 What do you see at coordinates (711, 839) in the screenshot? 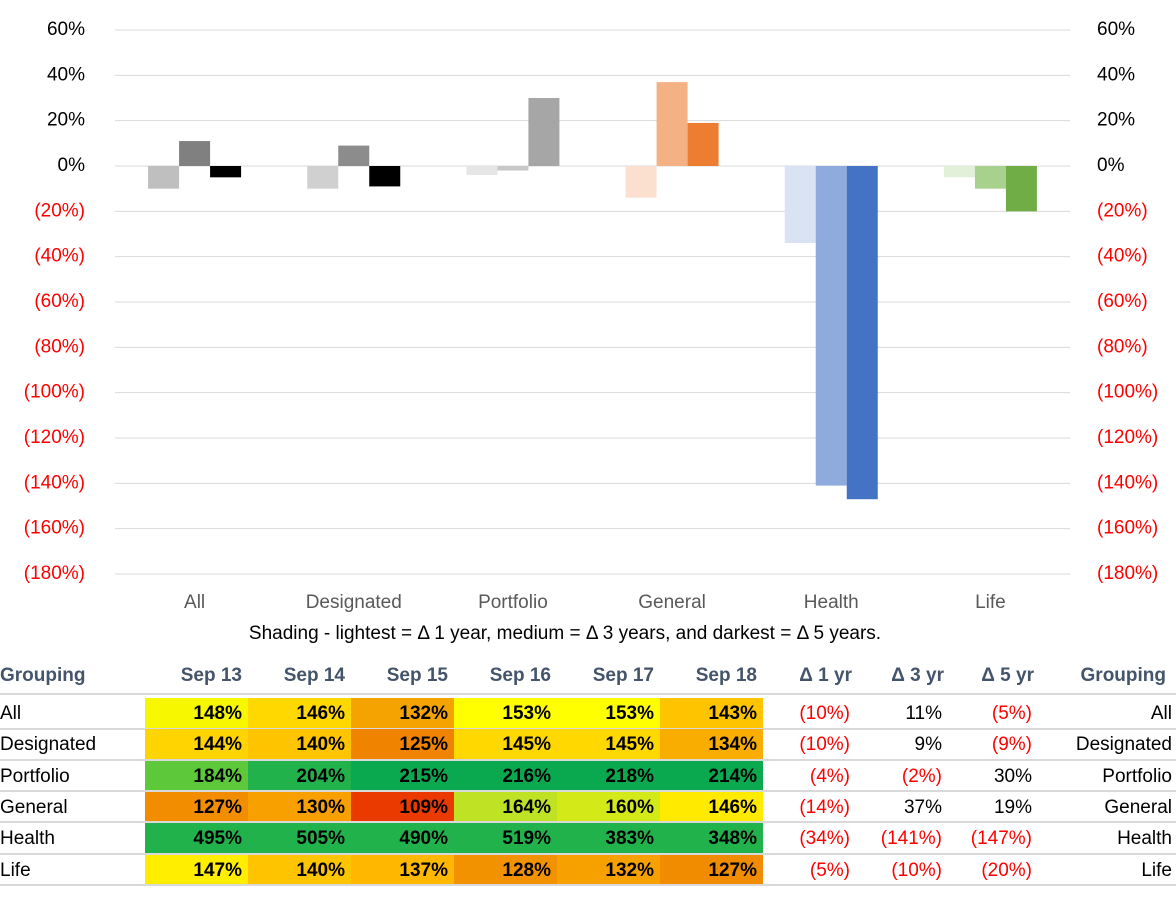
I see `table-cell: 348%` at bounding box center [711, 839].